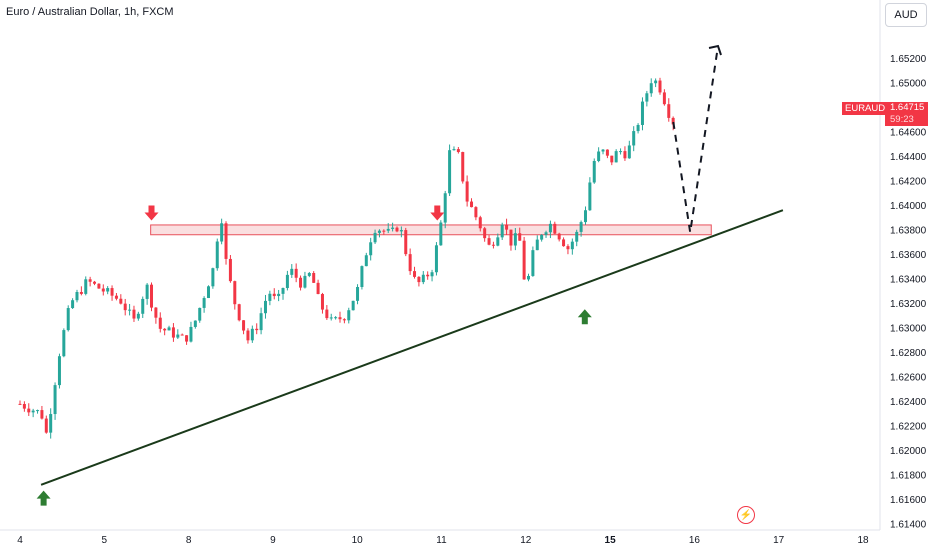 The width and height of the screenshot is (932, 550). I want to click on currency-button: AUD, so click(906, 15).